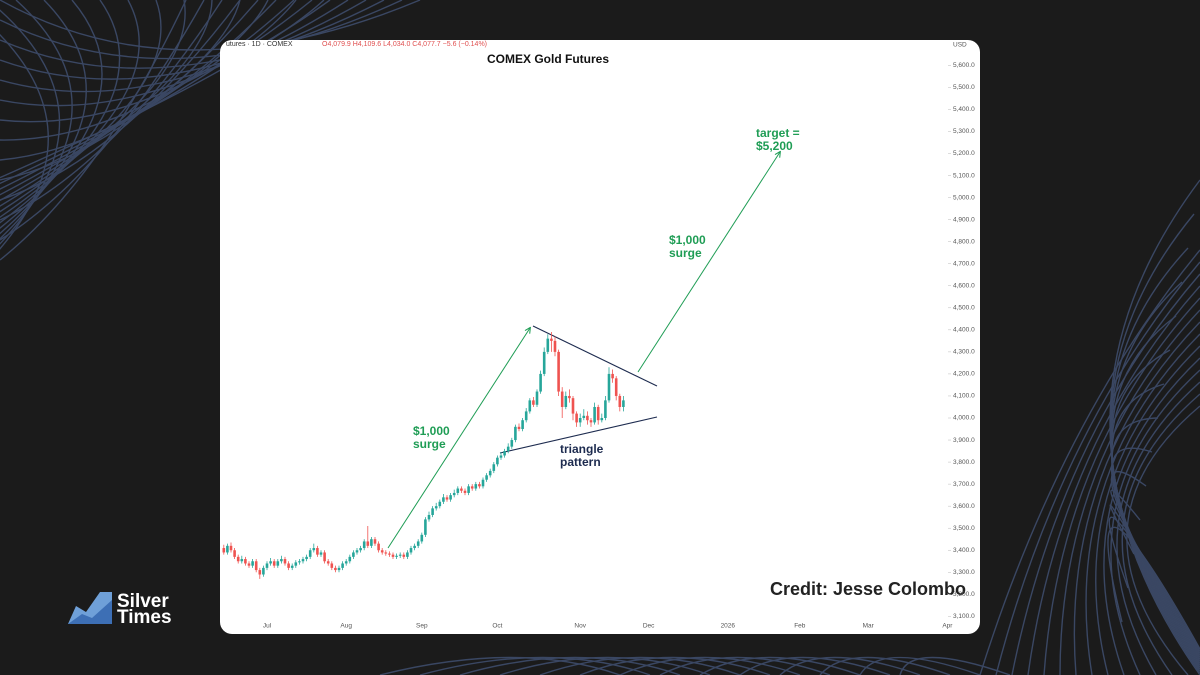  Describe the element at coordinates (964, 263) in the screenshot. I see `y-tick-label: 4,700.0` at that location.